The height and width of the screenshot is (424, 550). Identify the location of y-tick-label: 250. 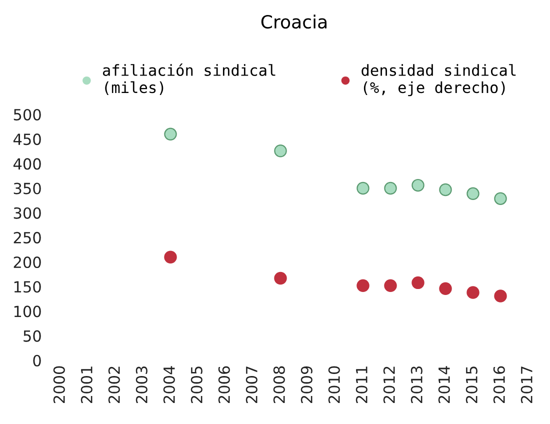
(27, 238).